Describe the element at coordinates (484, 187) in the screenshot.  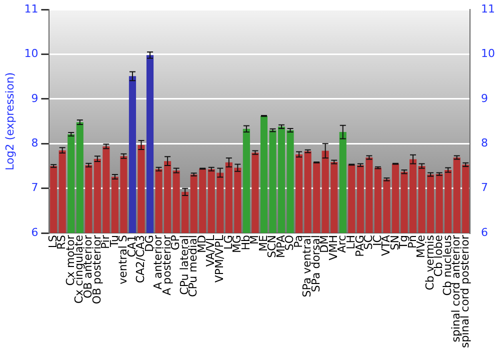
I see `y2-tick-label: 7` at that location.